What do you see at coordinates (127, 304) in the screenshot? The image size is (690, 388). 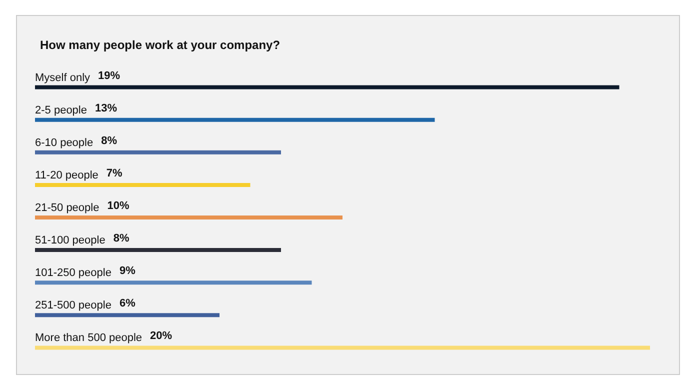 I see `data-label: 6%` at bounding box center [127, 304].